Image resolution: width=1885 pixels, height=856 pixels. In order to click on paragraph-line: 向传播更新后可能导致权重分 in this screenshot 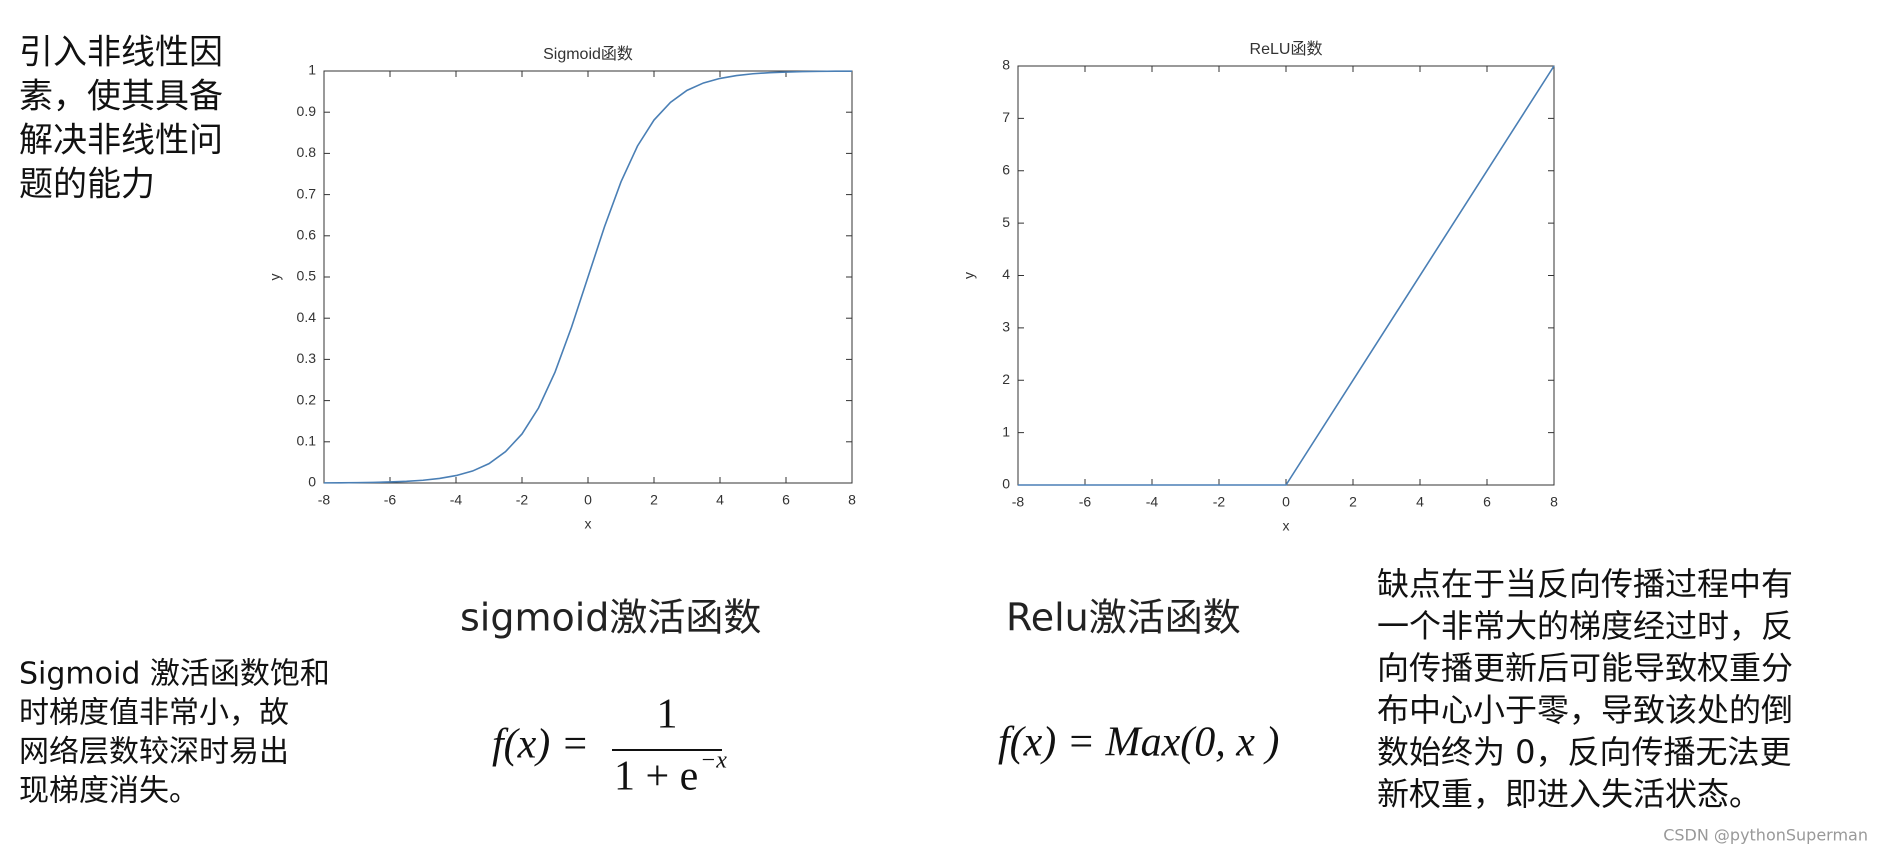, I will do `click(1585, 668)`.